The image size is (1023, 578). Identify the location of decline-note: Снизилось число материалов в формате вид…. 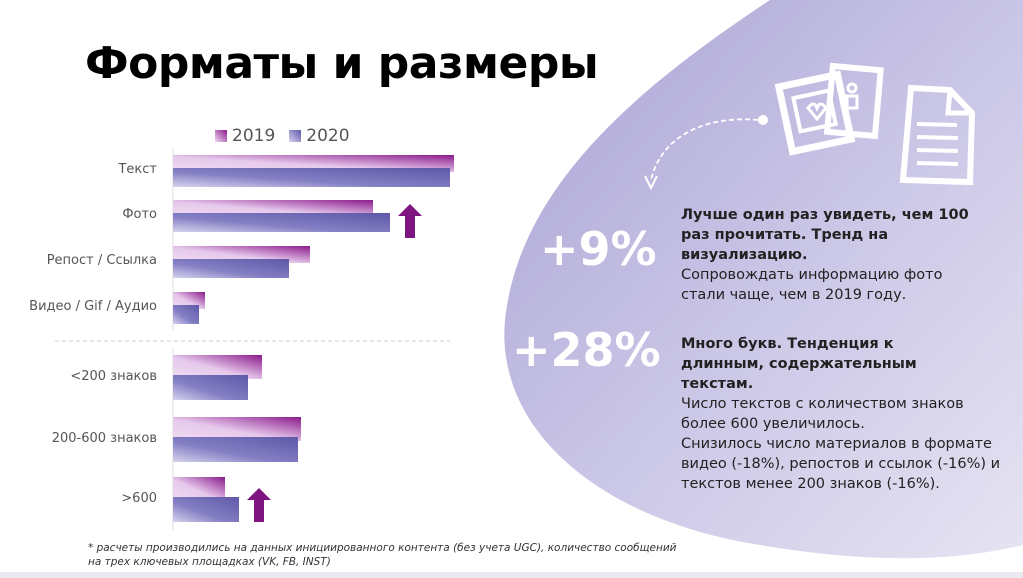
(841, 464).